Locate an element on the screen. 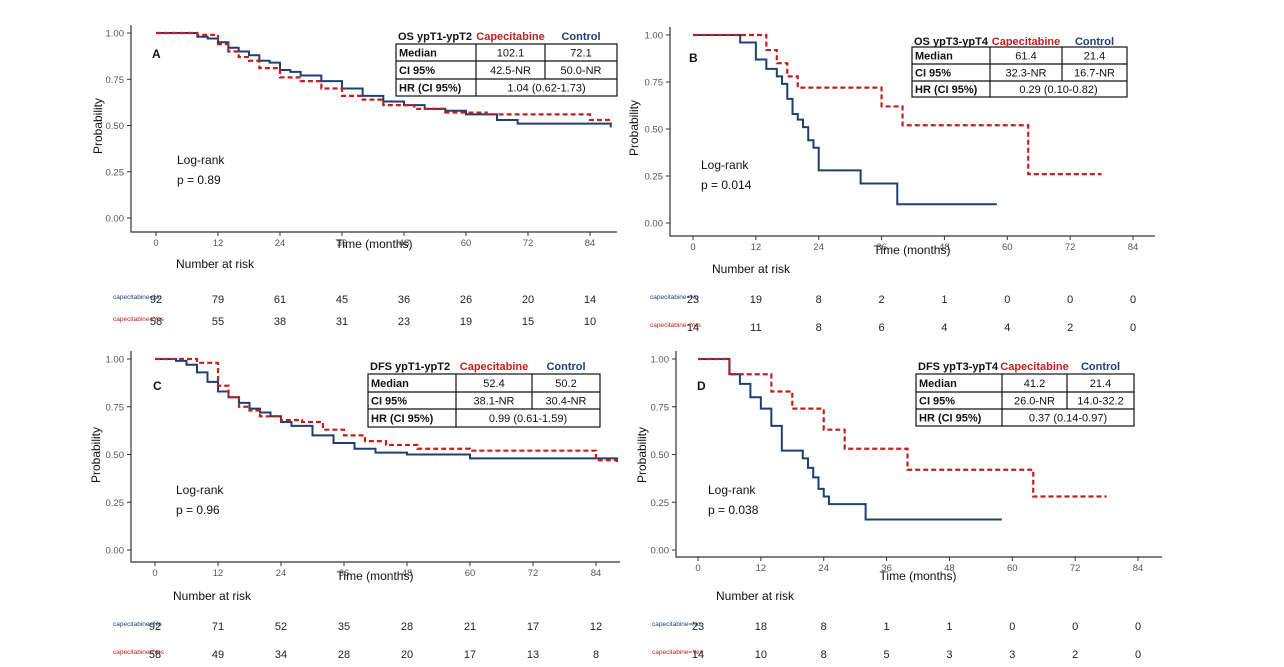 This screenshot has width=1284, height=667. risk-count: 28 is located at coordinates (344, 655).